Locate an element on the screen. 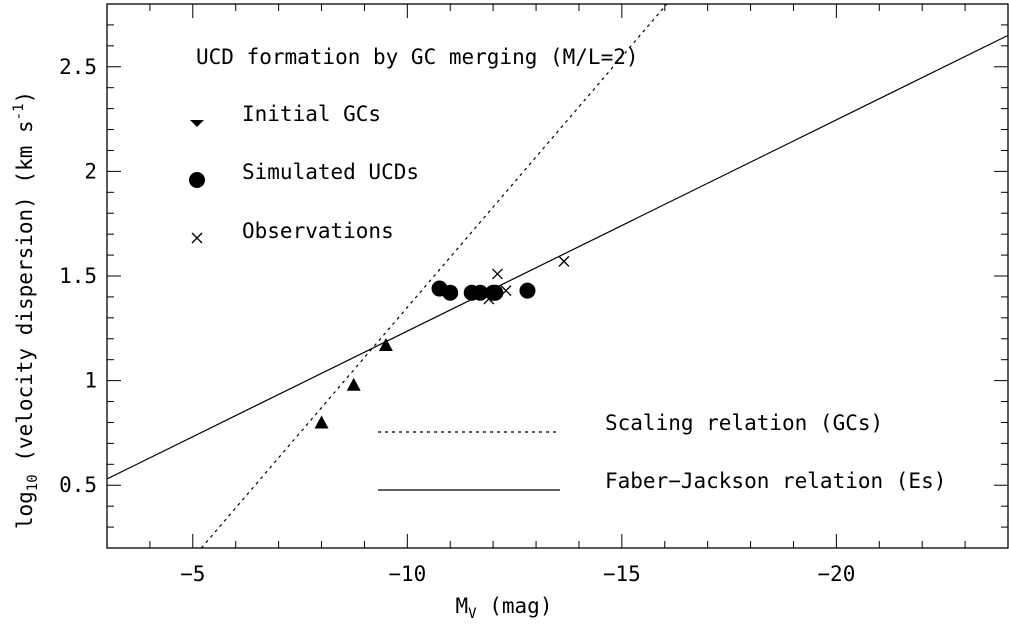  data-points is located at coordinates (442, 342).